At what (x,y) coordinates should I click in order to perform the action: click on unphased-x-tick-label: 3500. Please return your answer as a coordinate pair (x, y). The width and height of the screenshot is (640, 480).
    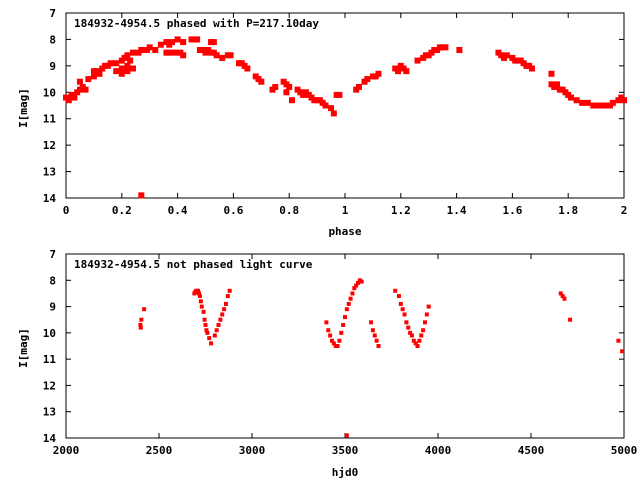
    Looking at the image, I should click on (345, 450).